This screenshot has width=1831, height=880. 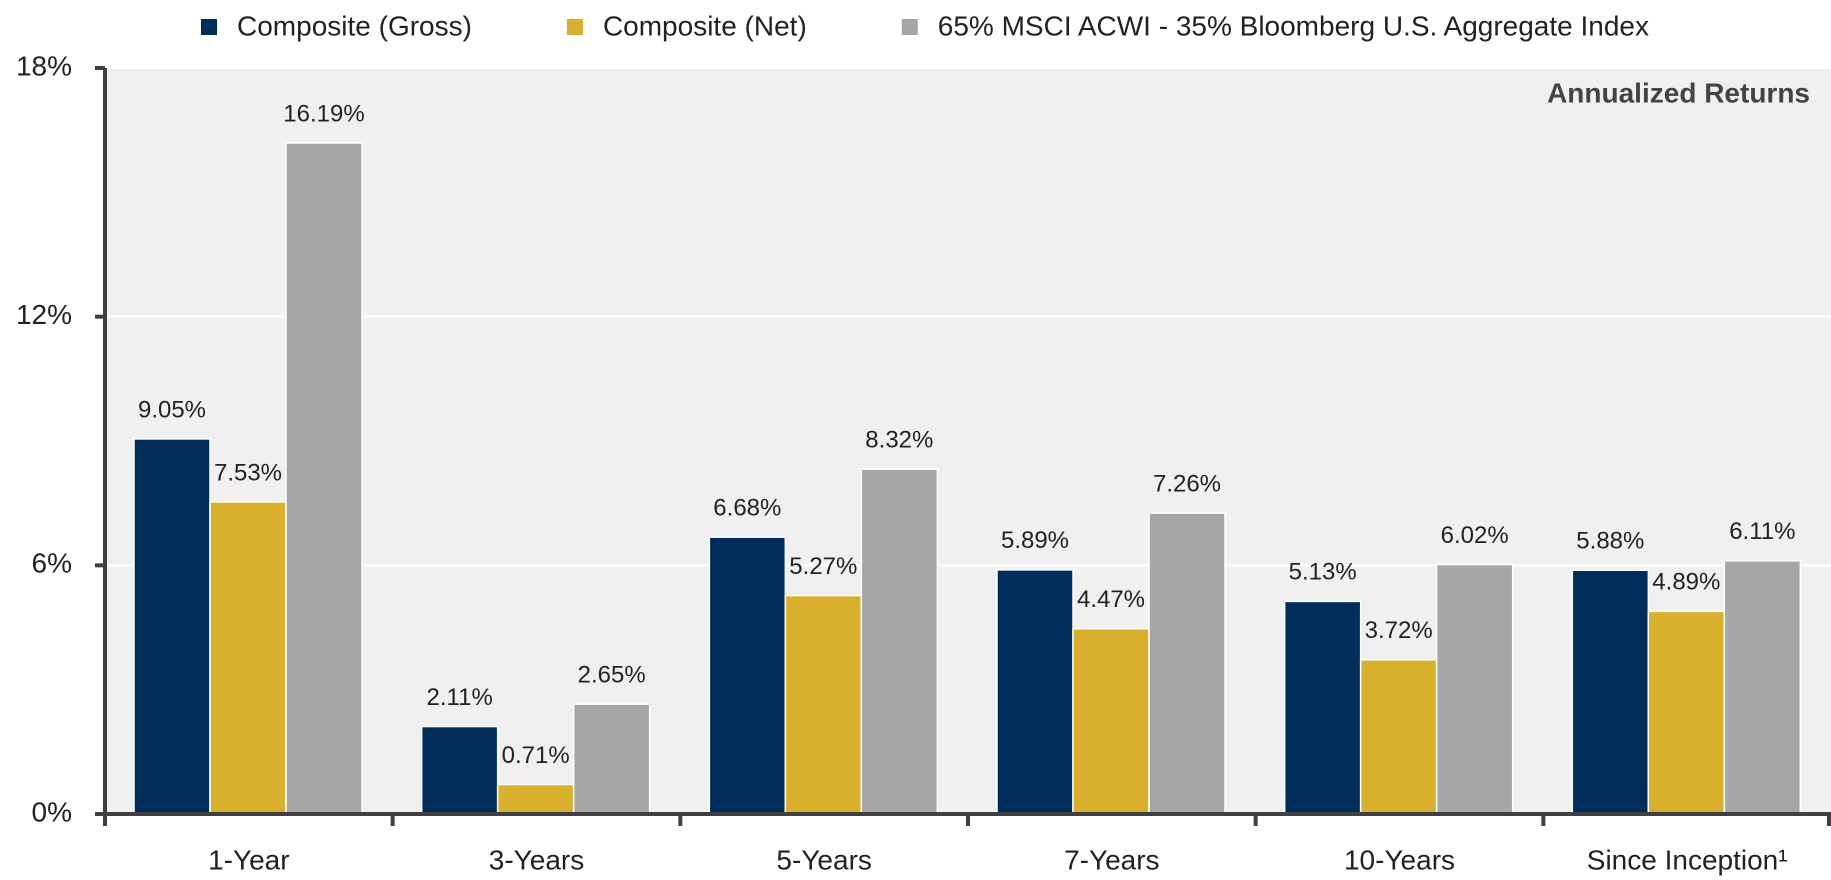 I want to click on value-label: 6.68%, so click(x=747, y=507).